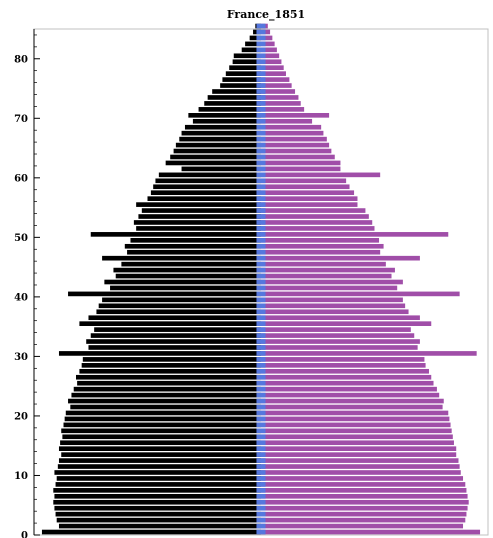 The height and width of the screenshot is (538, 493). I want to click on chart-title: France_1851, so click(266, 15).